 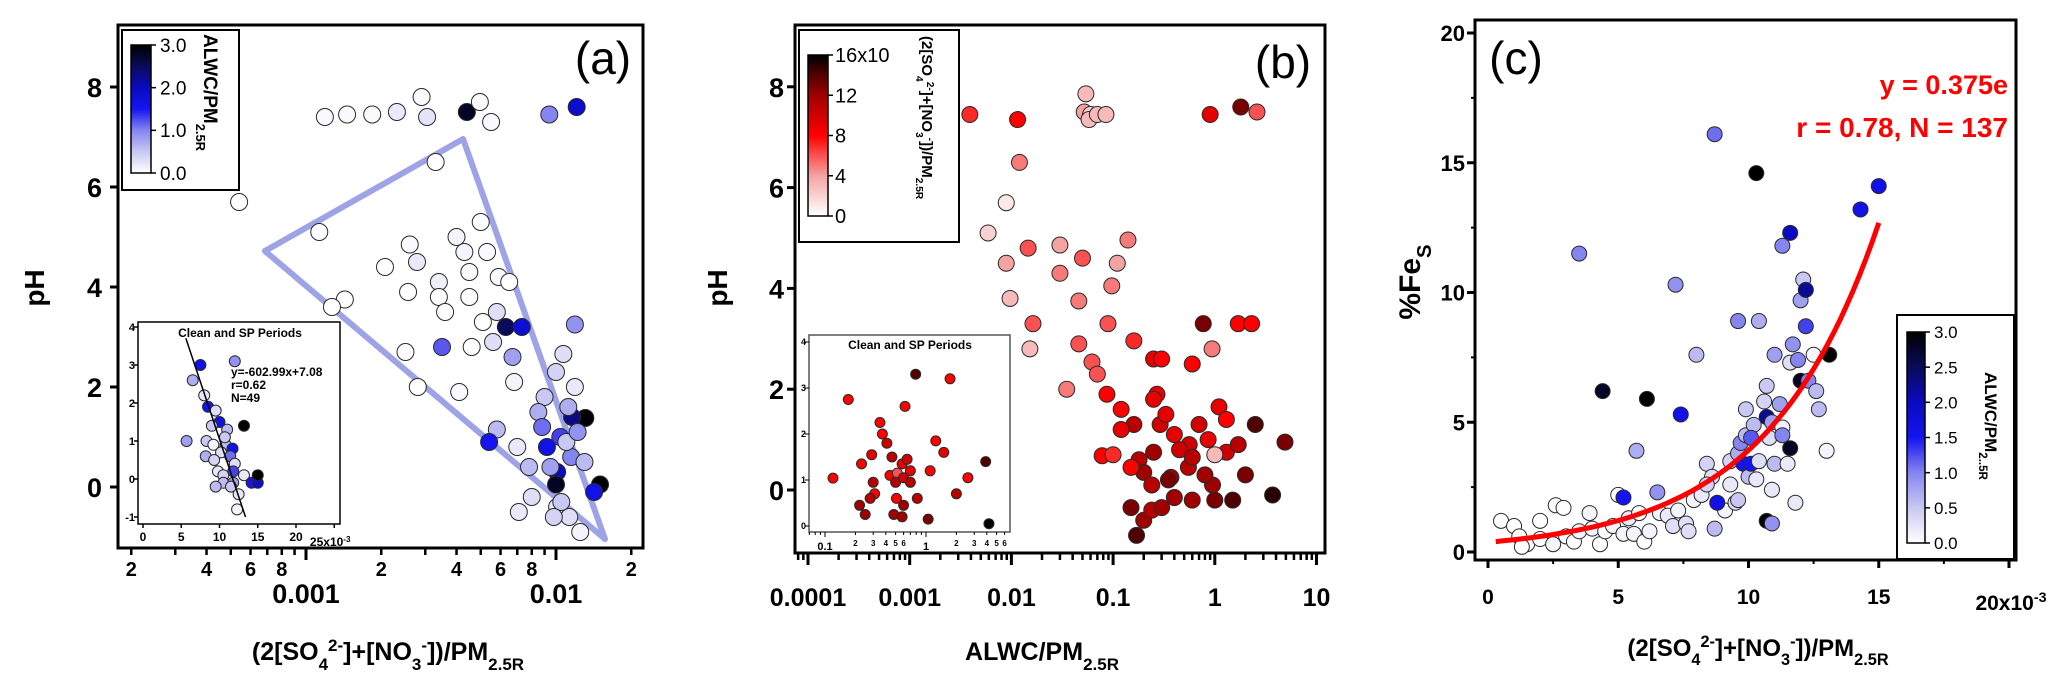 I want to click on x-axis-title: ALWC/PM2.5R, so click(x=1042, y=656).